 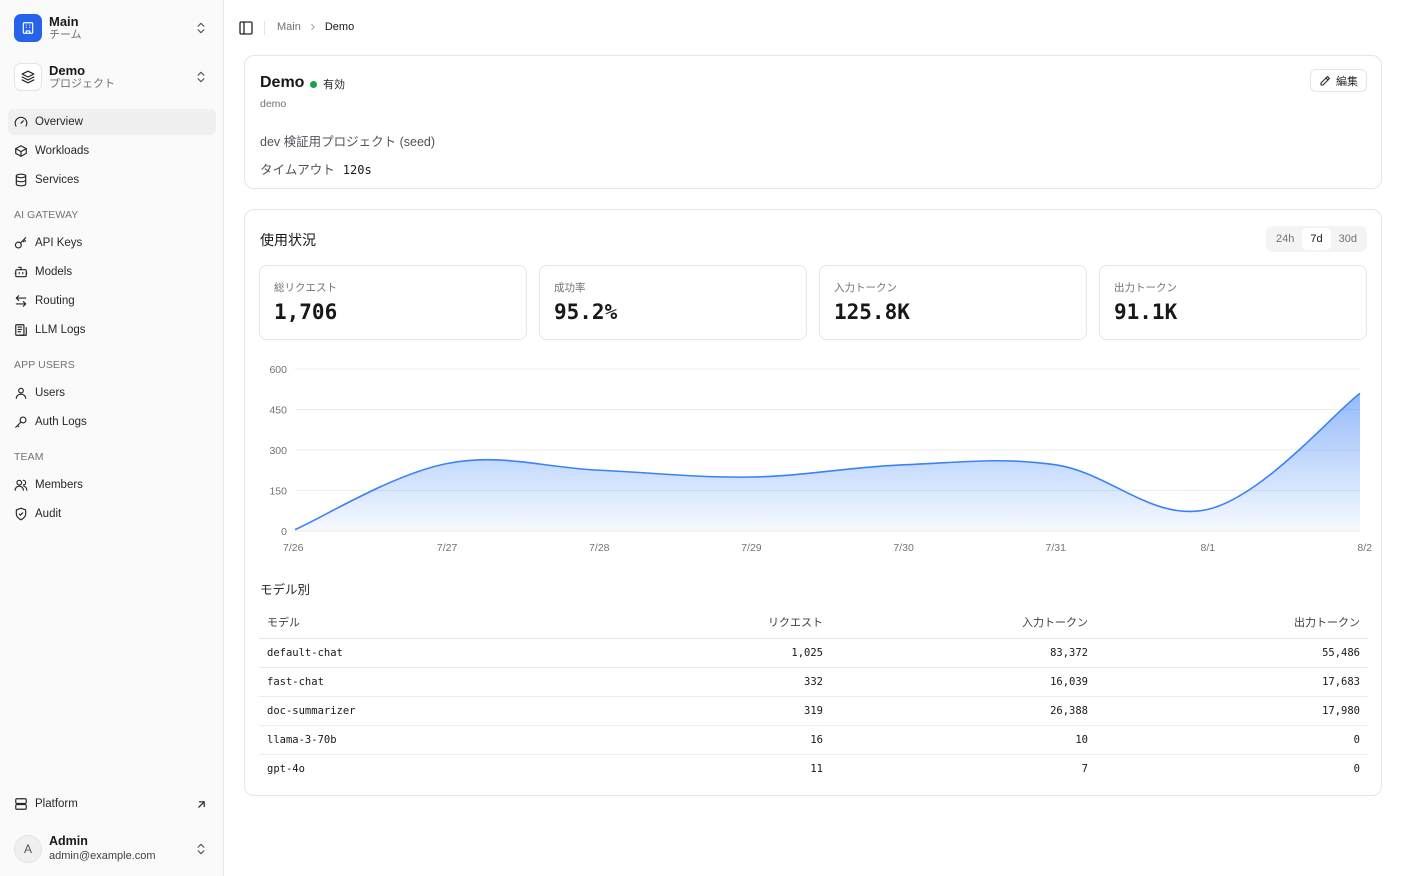 I want to click on y-tick-label: 450, so click(x=278, y=411).